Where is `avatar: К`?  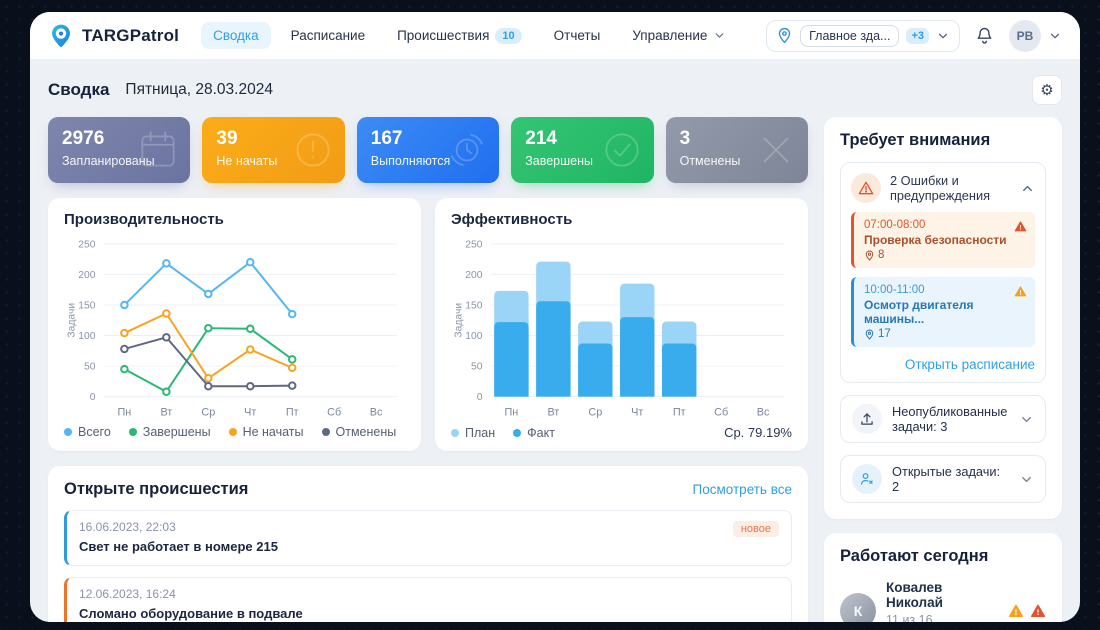
avatar: К is located at coordinates (858, 607).